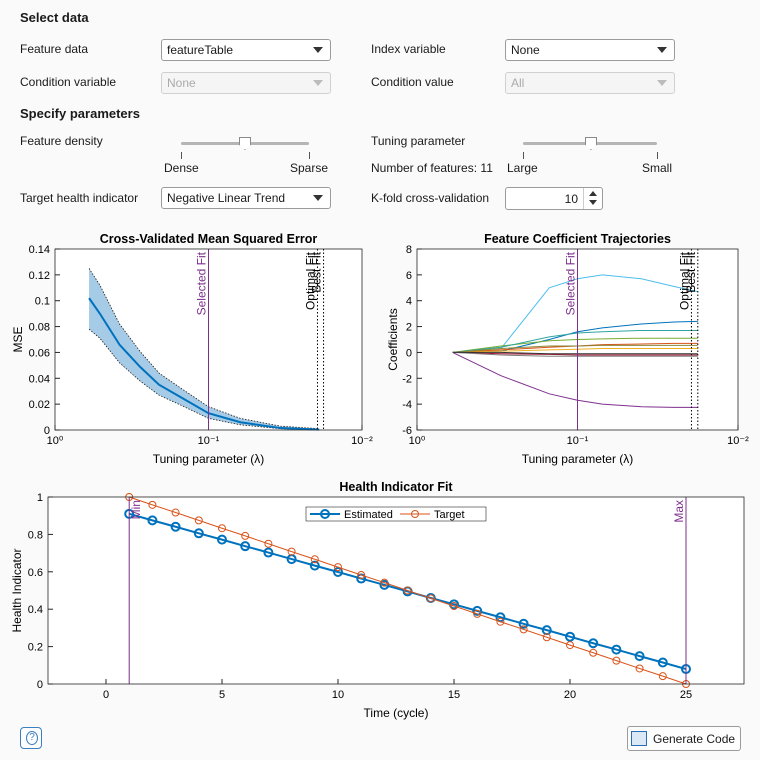 This screenshot has width=760, height=760. I want to click on label: Condition variable, so click(68, 82).